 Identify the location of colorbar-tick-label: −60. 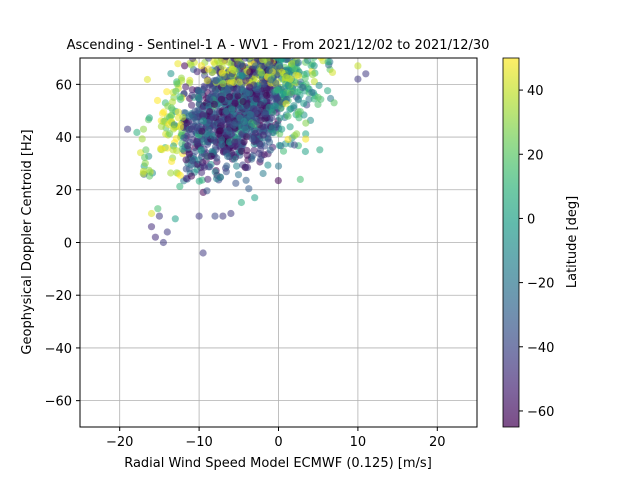
(540, 412).